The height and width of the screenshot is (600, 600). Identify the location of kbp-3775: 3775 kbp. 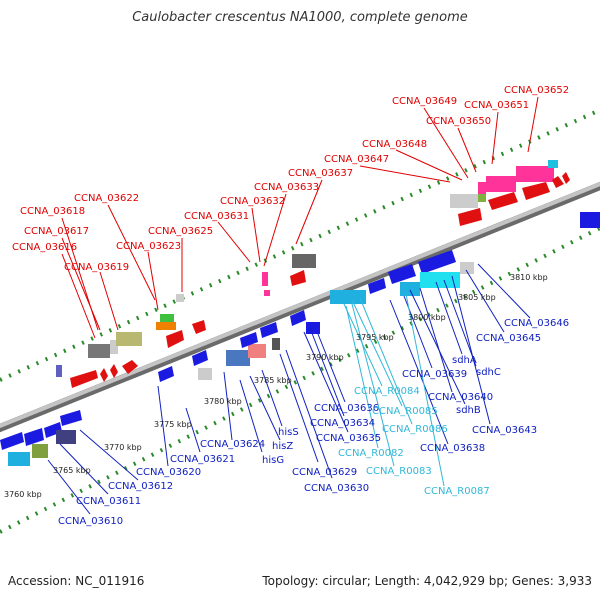
(173, 424).